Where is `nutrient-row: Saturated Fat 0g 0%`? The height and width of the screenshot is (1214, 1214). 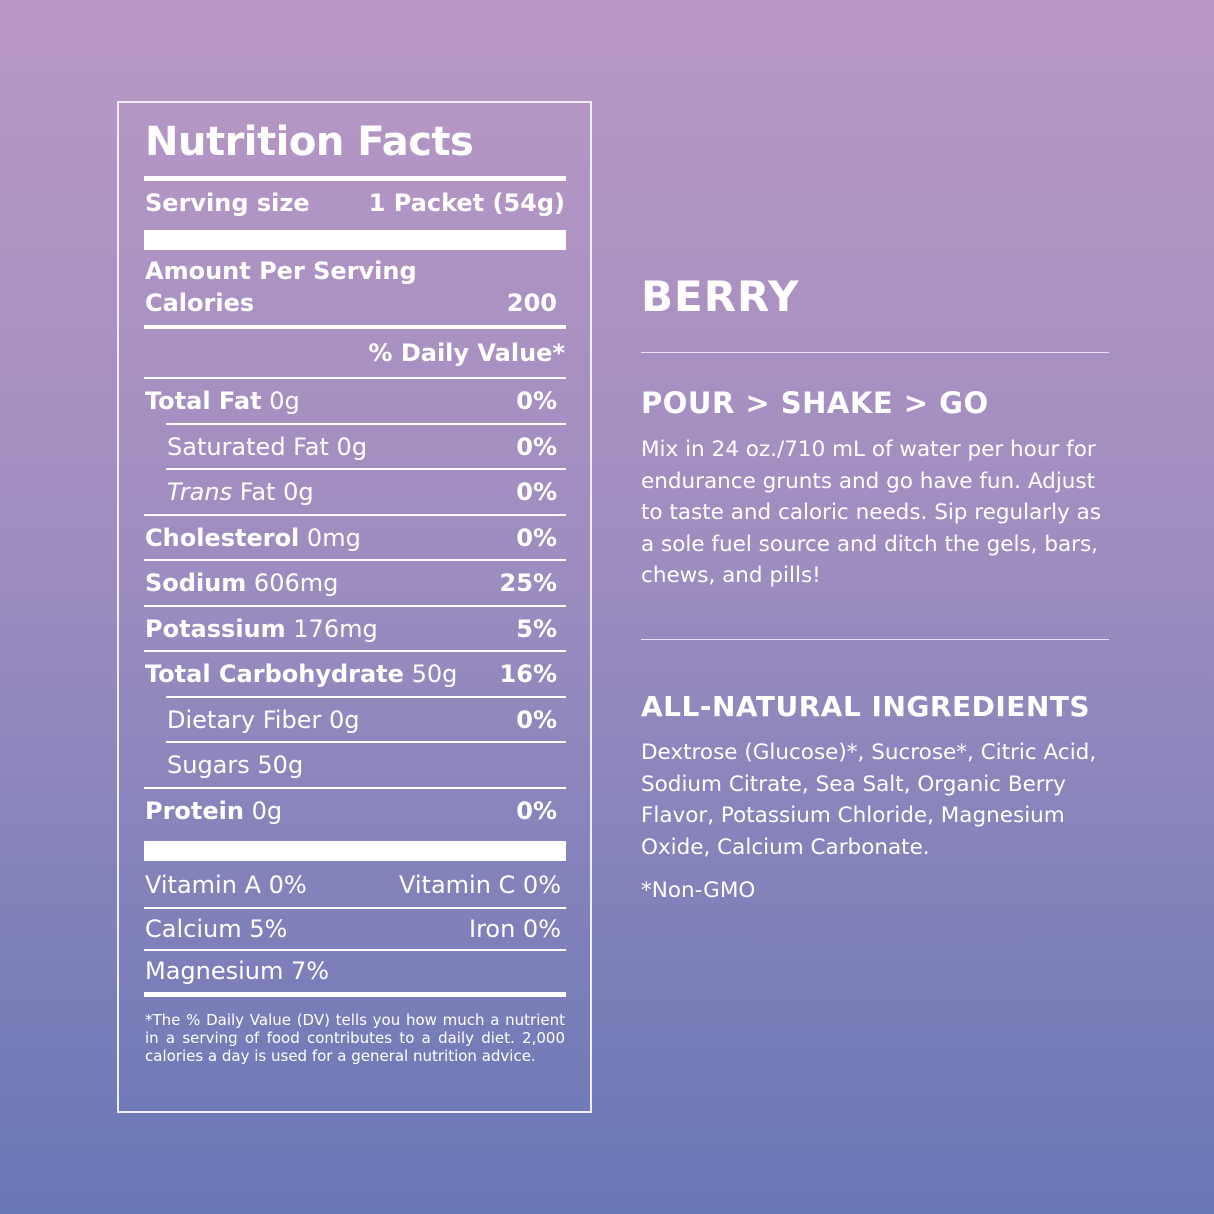 nutrient-row: Saturated Fat 0g 0% is located at coordinates (355, 447).